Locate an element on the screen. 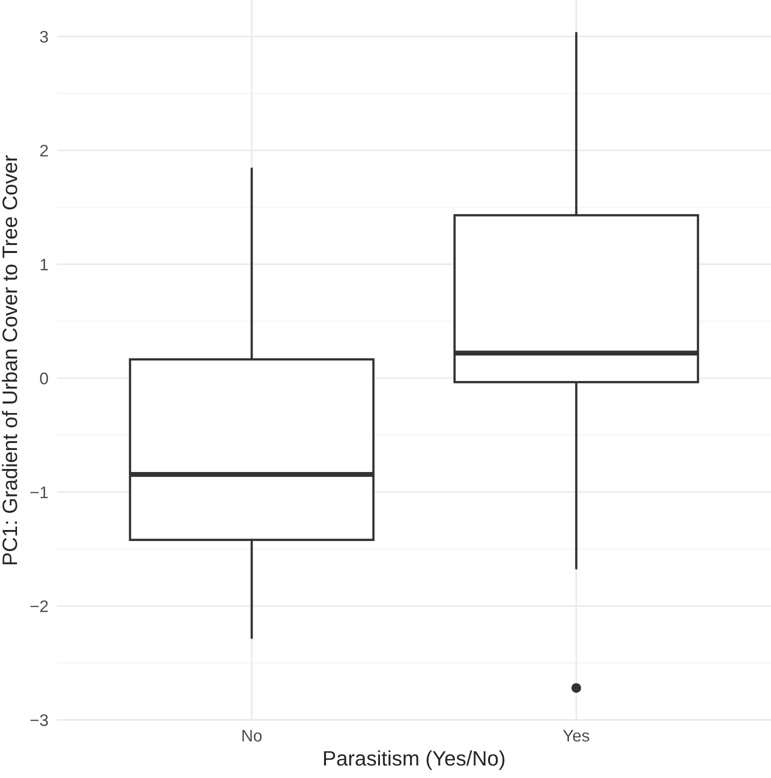  y-tick-label: 3 is located at coordinates (44, 36).